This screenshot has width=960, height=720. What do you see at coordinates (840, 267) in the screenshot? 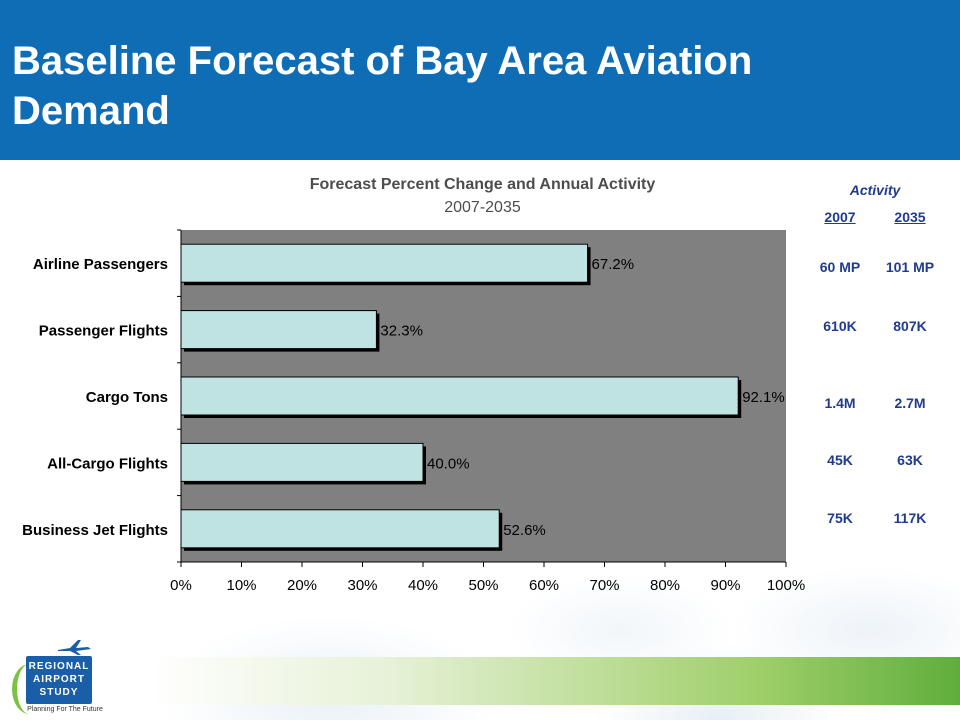
I see `activity-cell: 60 MP` at bounding box center [840, 267].